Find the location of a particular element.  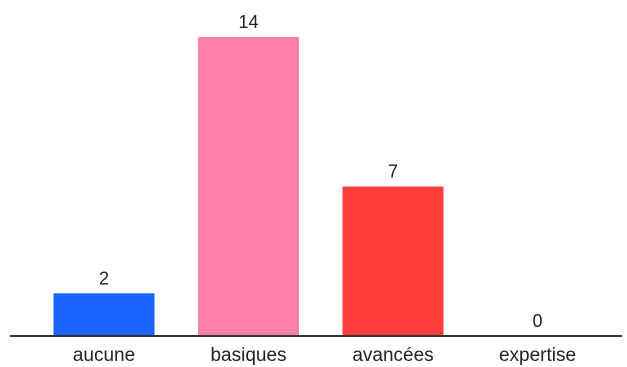

category-label-basiques: basiques is located at coordinates (248, 355).